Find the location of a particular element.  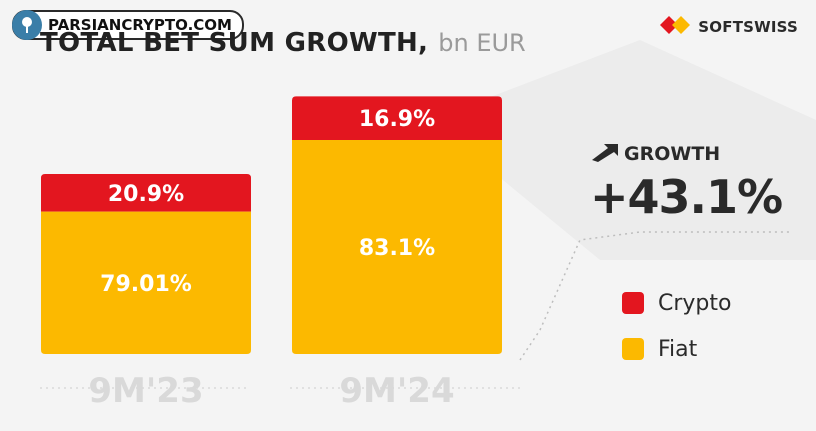

data-label-crypto-9m23: 20.9% is located at coordinates (146, 194).